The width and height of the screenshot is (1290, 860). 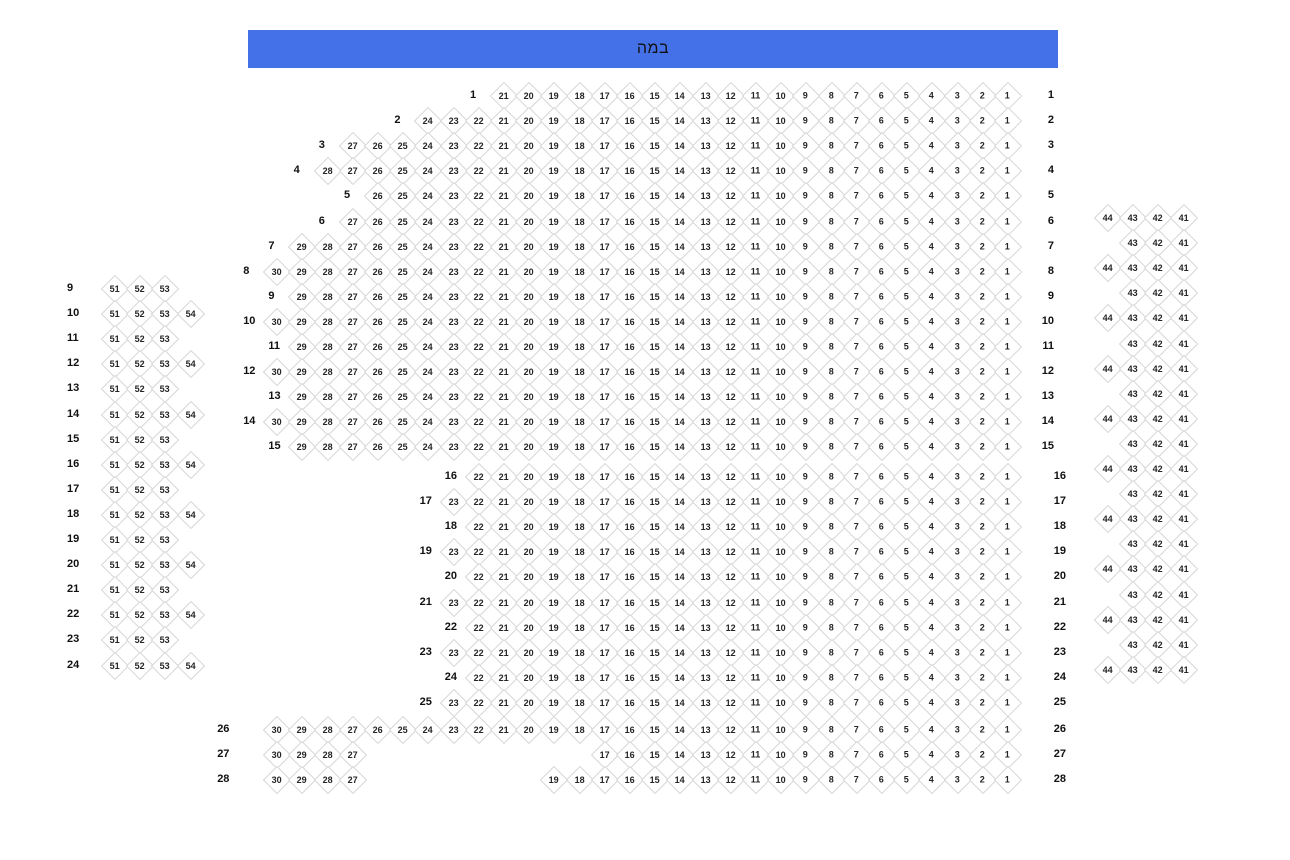 What do you see at coordinates (856, 577) in the screenshot?
I see `seat: 7` at bounding box center [856, 577].